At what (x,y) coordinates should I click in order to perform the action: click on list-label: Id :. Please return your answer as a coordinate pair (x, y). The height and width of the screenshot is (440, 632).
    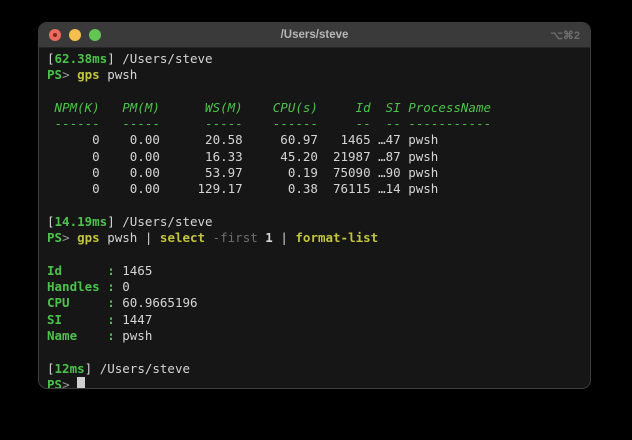
    Looking at the image, I should click on (81, 270).